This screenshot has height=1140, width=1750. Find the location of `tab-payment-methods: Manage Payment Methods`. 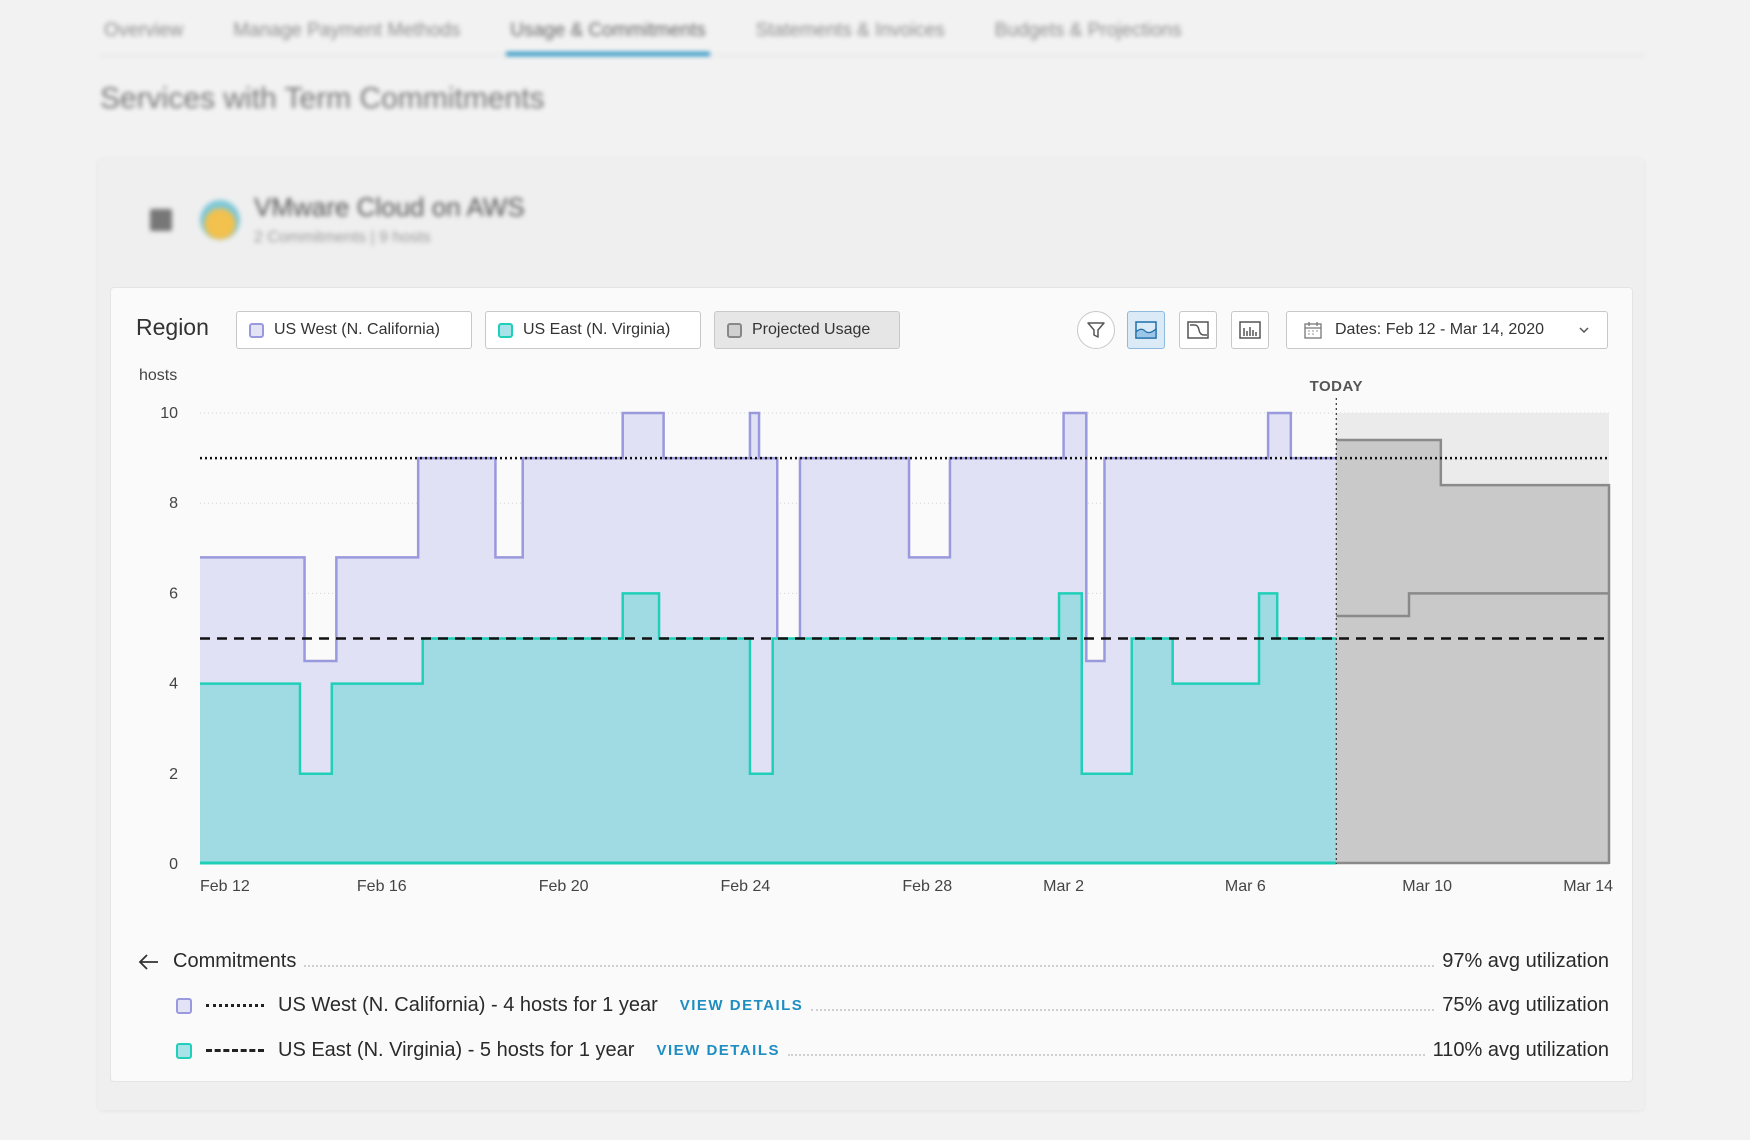

tab-payment-methods: Manage Payment Methods is located at coordinates (347, 30).